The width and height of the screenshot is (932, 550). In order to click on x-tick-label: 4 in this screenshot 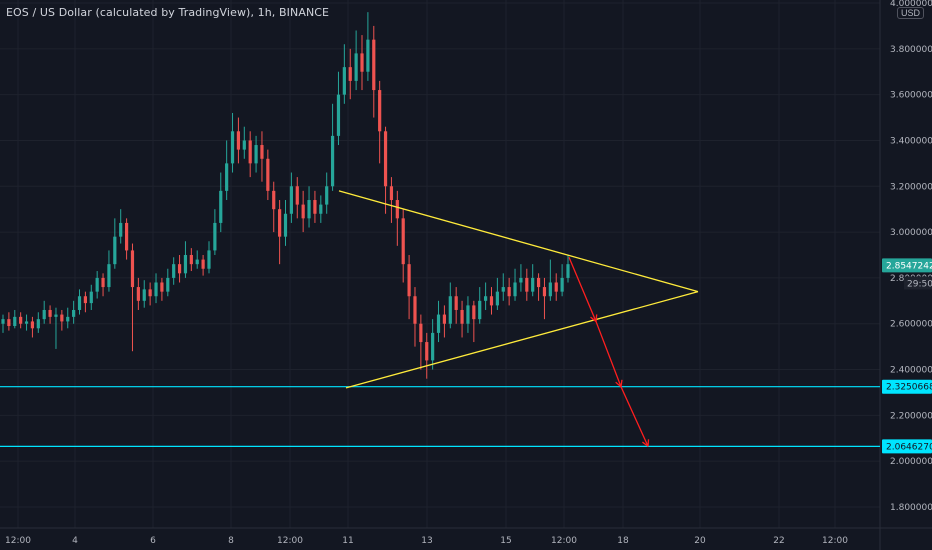, I will do `click(75, 541)`.